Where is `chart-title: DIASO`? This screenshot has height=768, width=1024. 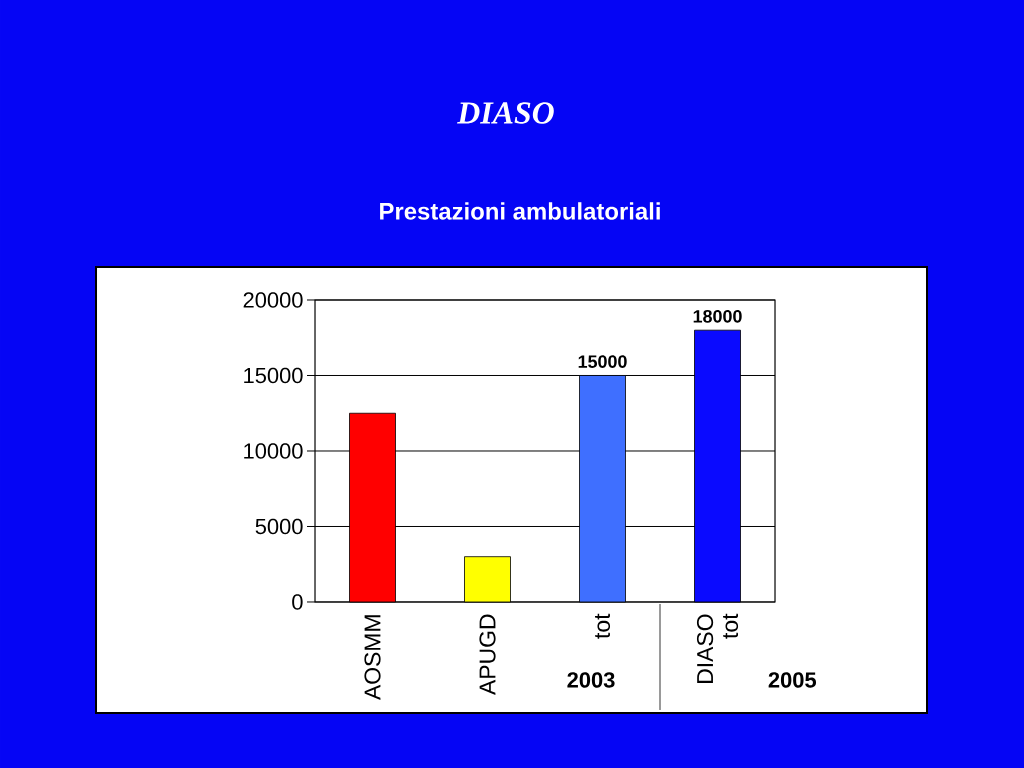 chart-title: DIASO is located at coordinates (505, 113).